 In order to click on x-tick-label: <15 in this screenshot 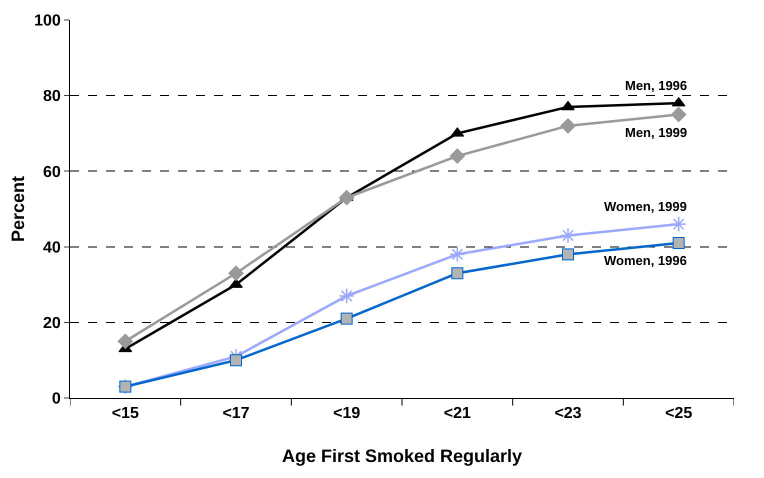, I will do `click(125, 413)`.